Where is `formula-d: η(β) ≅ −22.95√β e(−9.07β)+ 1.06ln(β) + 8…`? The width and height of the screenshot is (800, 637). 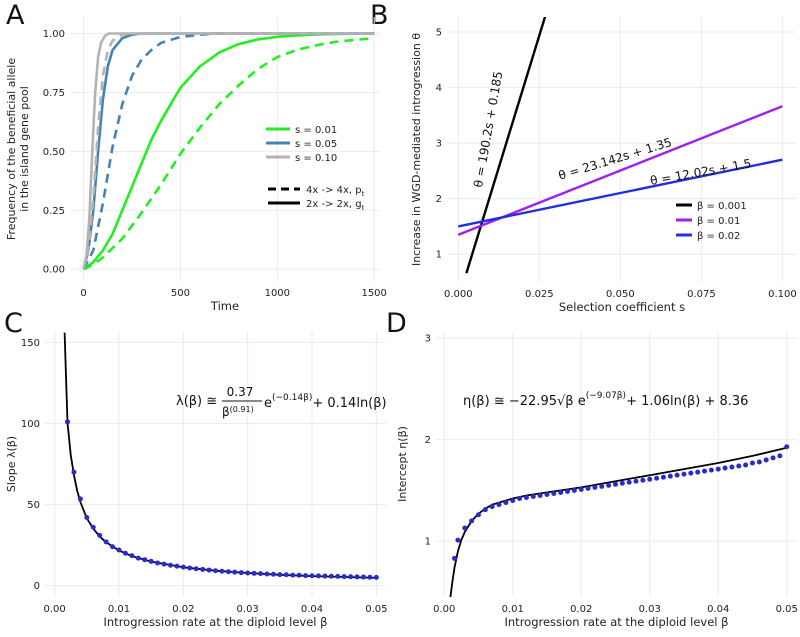
formula-d: η(β) ≅ −22.95√β e(−9.07β)+ 1.06ln(β) + 8… is located at coordinates (605, 400).